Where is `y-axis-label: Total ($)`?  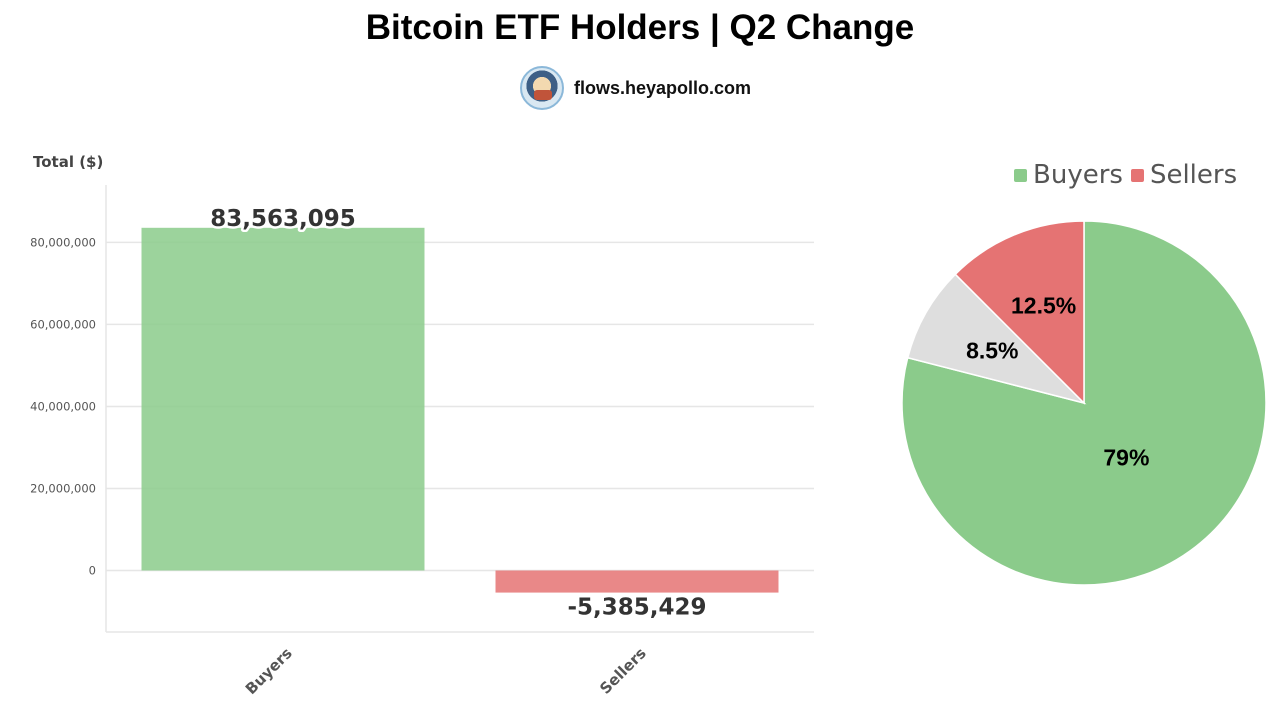
y-axis-label: Total ($) is located at coordinates (68, 162).